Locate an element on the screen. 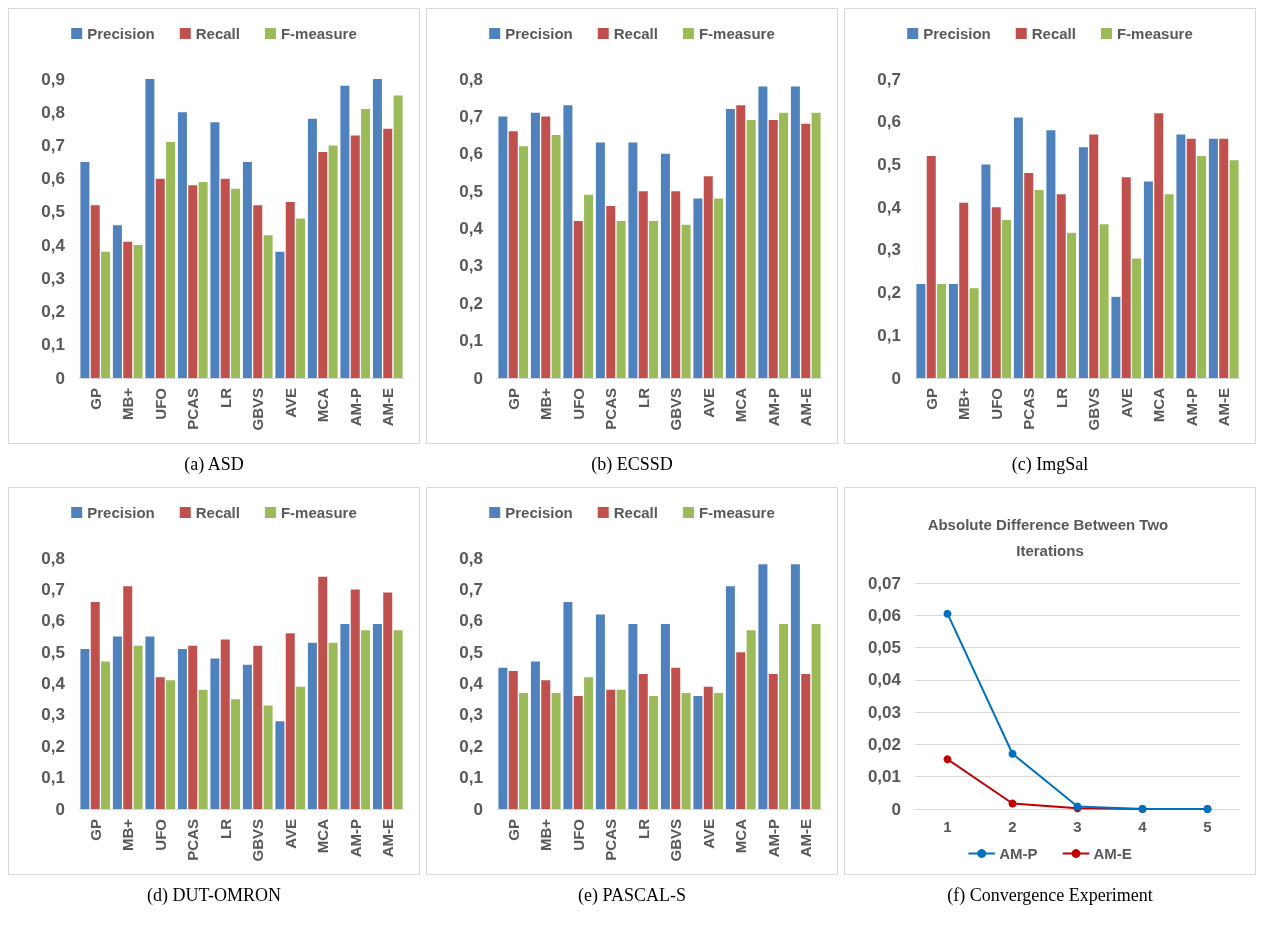 The height and width of the screenshot is (932, 1268). y-tick-label: 0 is located at coordinates (896, 378).